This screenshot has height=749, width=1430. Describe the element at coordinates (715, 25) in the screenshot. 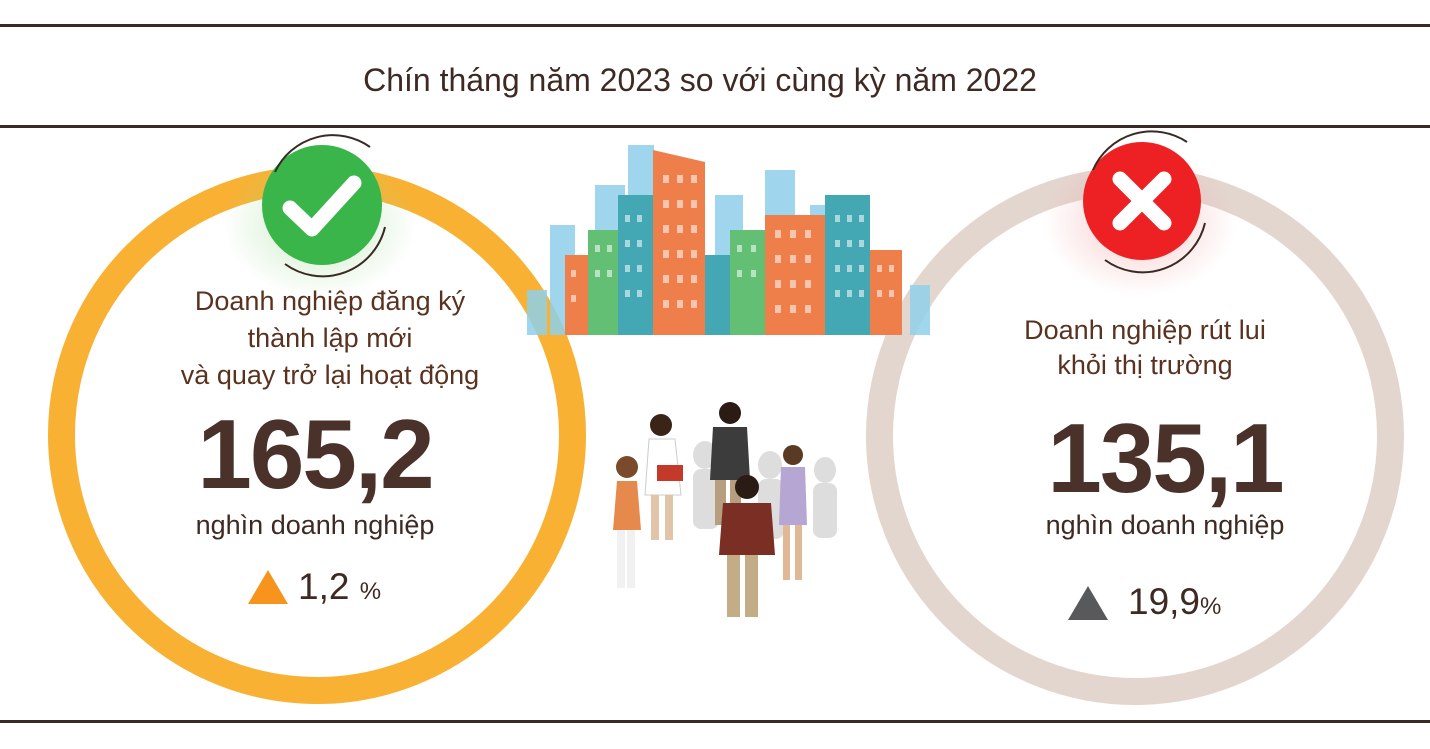

I see `top-rule` at that location.